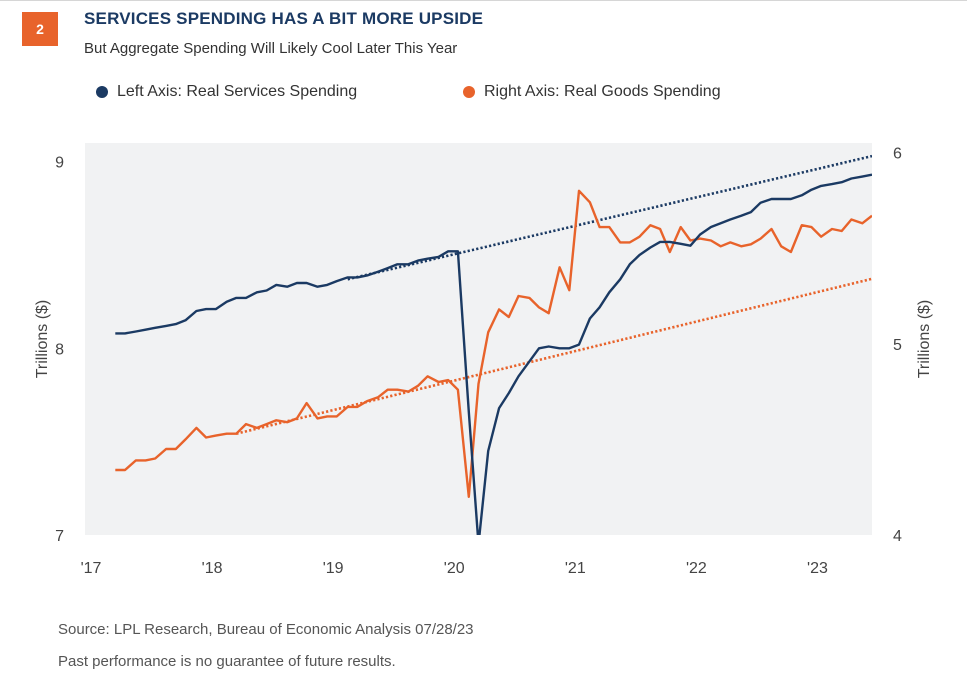 The height and width of the screenshot is (691, 967). I want to click on legend-services-label: Left Axis: Real Services Spending, so click(237, 91).